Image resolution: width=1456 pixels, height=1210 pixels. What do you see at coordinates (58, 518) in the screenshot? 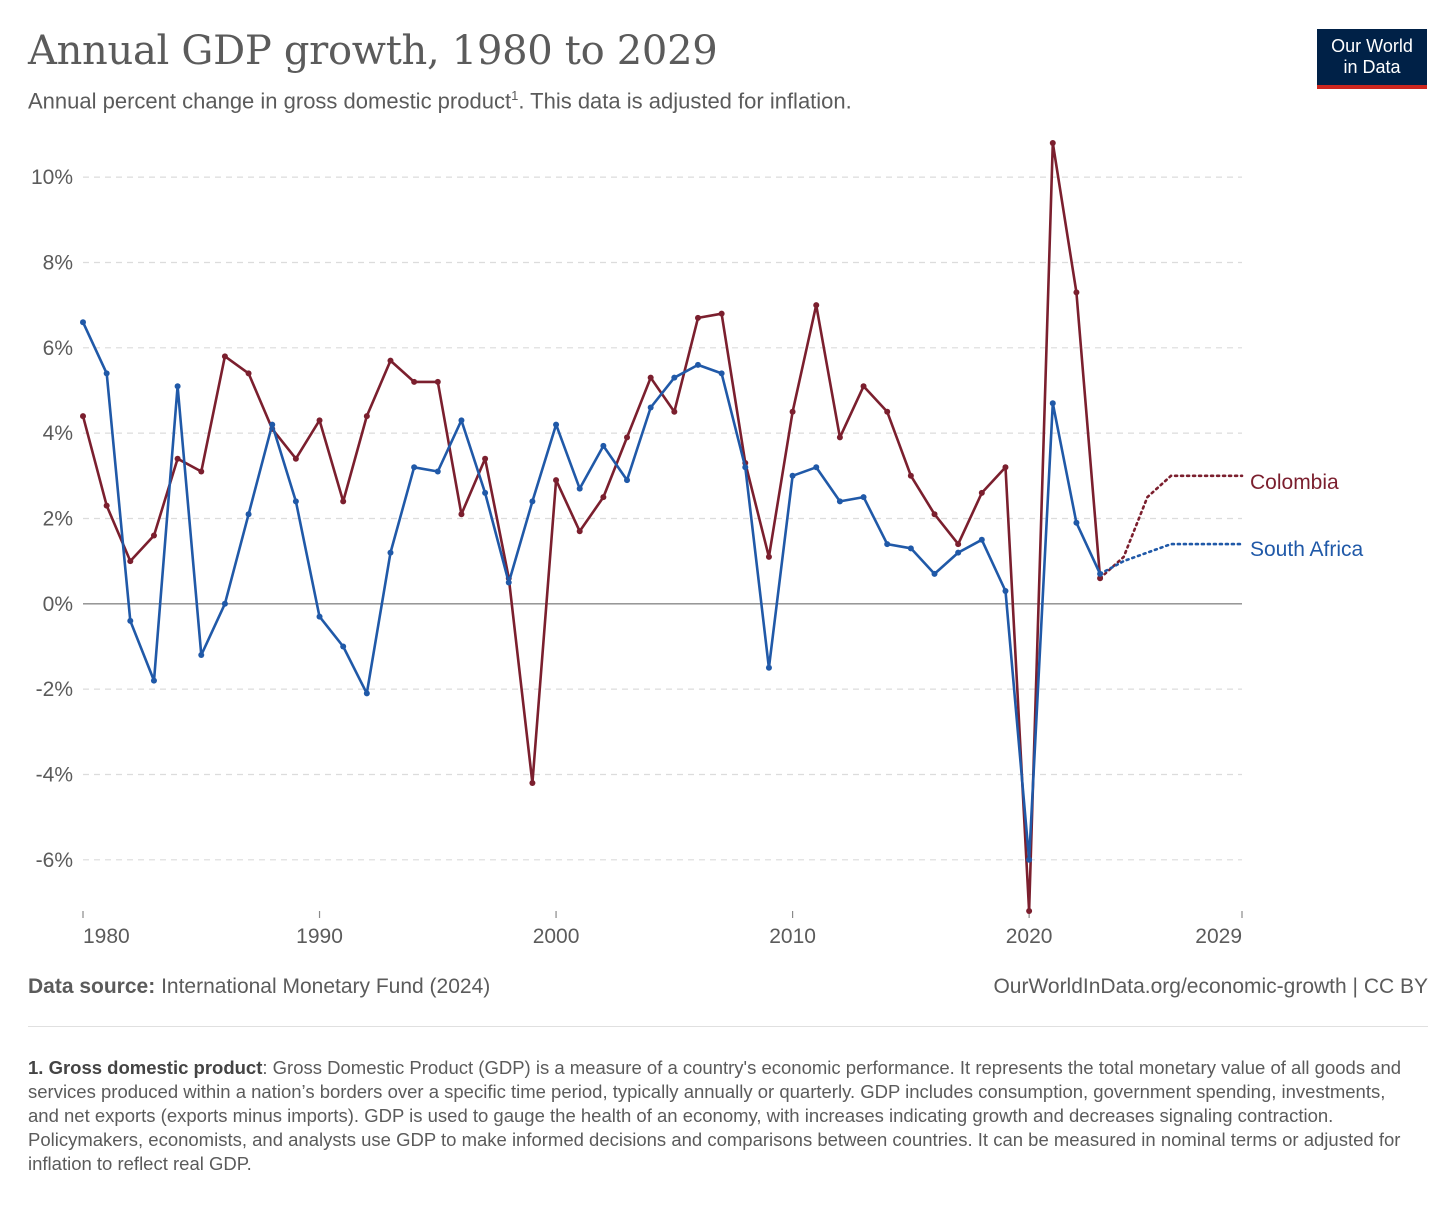
I see `y-tick-label: 2%` at bounding box center [58, 518].